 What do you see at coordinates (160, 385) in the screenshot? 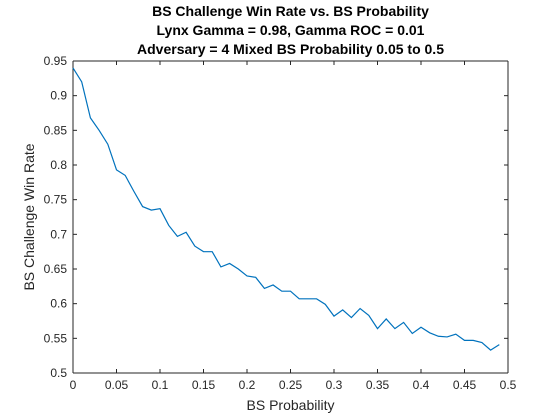
I see `x-tick-label: 0.1` at bounding box center [160, 385].